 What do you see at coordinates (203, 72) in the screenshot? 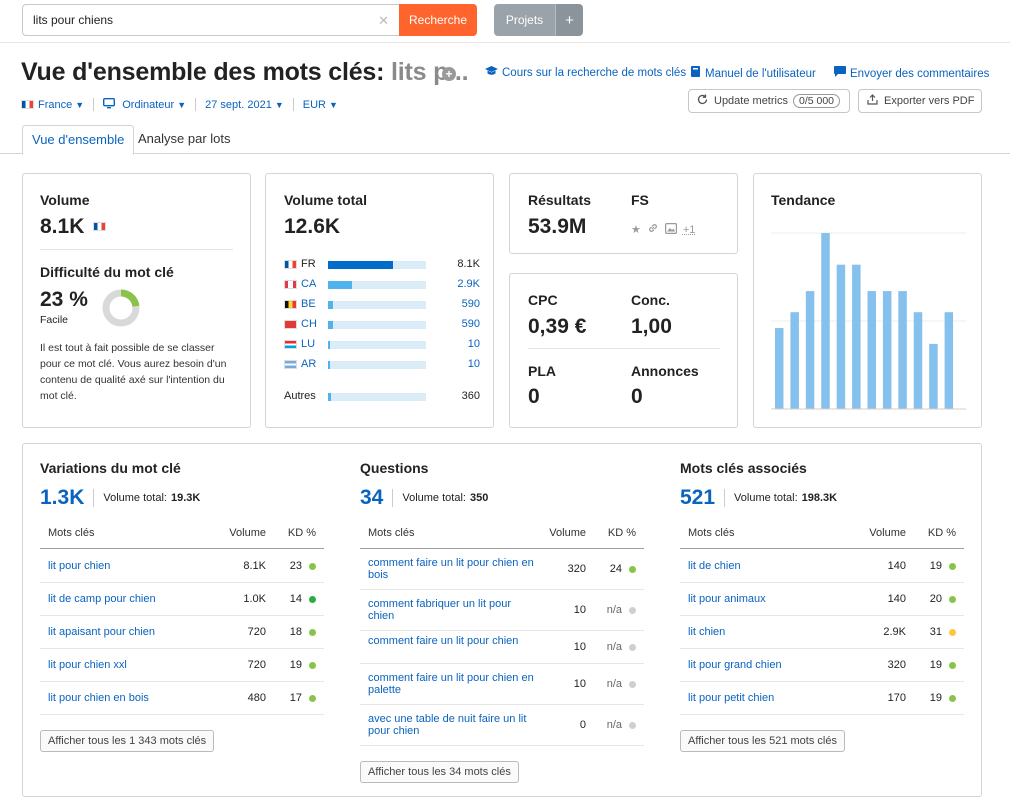
I see `page-title-prefix: Vue d'ensemble des mots clés:` at bounding box center [203, 72].